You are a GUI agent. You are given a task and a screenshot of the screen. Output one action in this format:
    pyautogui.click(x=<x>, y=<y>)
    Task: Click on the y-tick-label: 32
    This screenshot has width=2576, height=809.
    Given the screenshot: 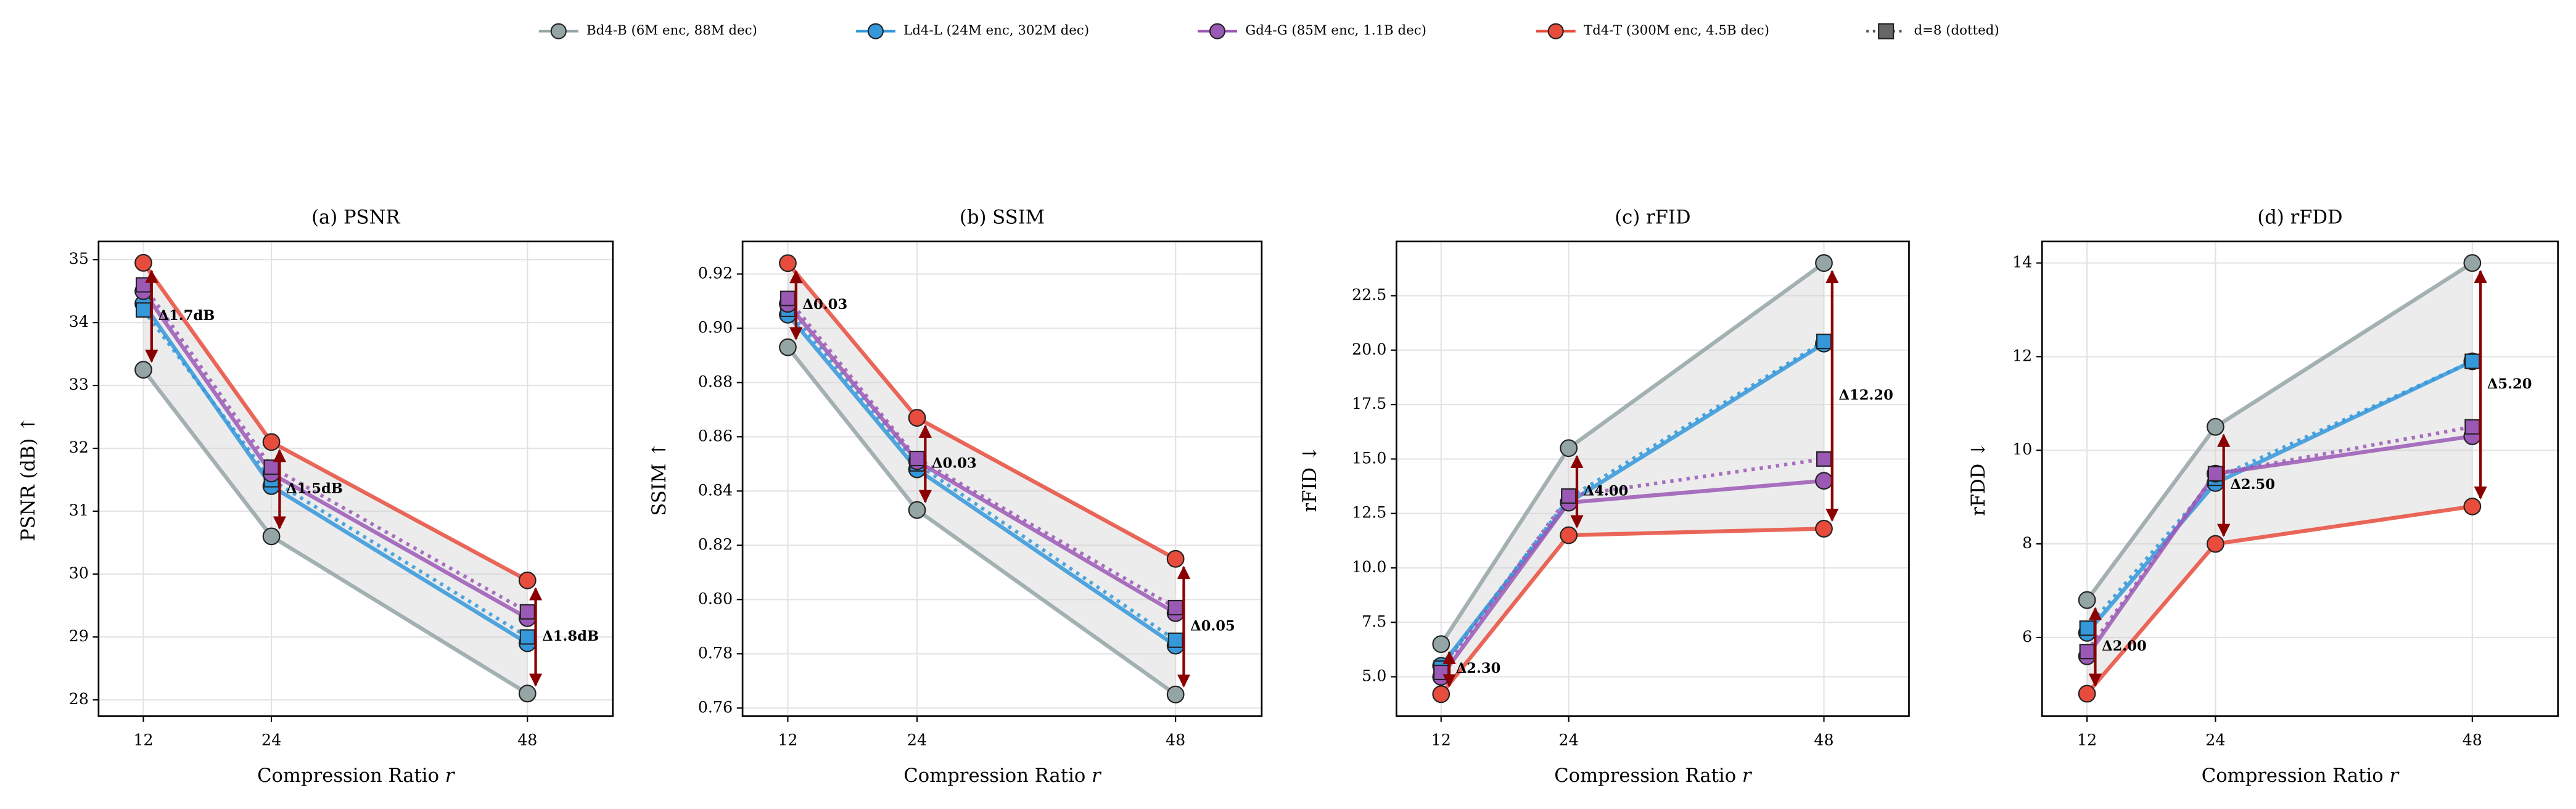 What is the action you would take?
    pyautogui.click(x=79, y=447)
    